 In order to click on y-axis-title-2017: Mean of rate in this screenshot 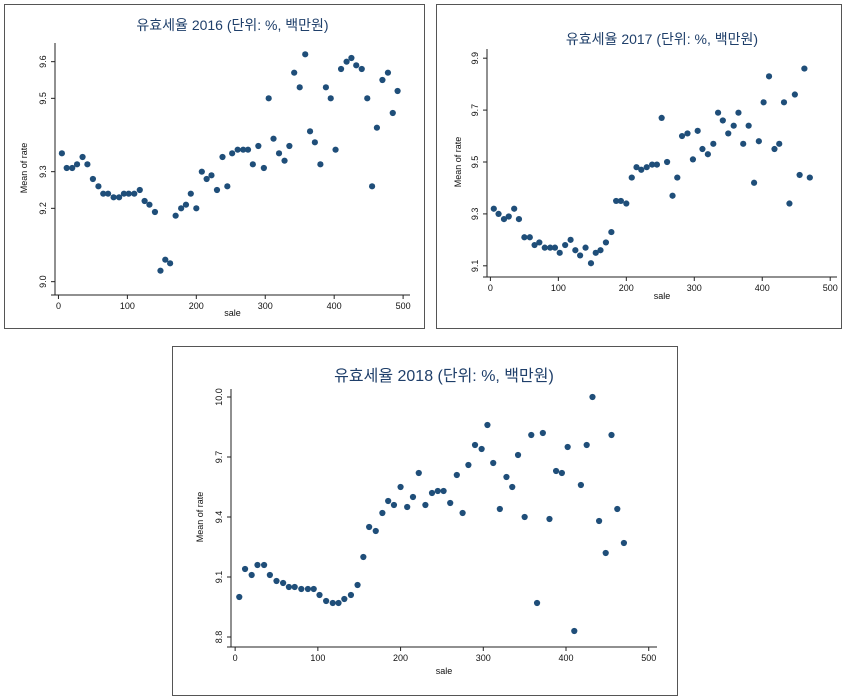, I will do `click(458, 162)`.